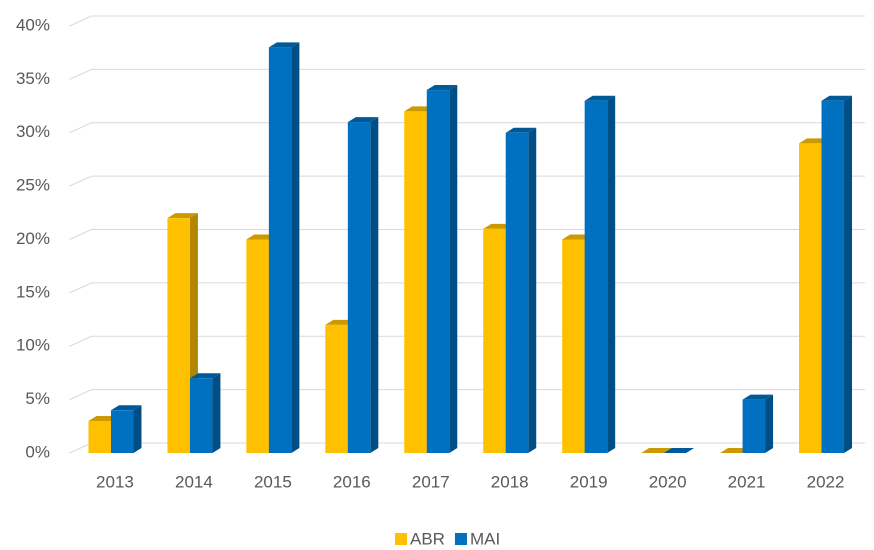 This screenshot has height=550, width=874. Describe the element at coordinates (37, 398) in the screenshot. I see `y-tick-label: 5%` at that location.